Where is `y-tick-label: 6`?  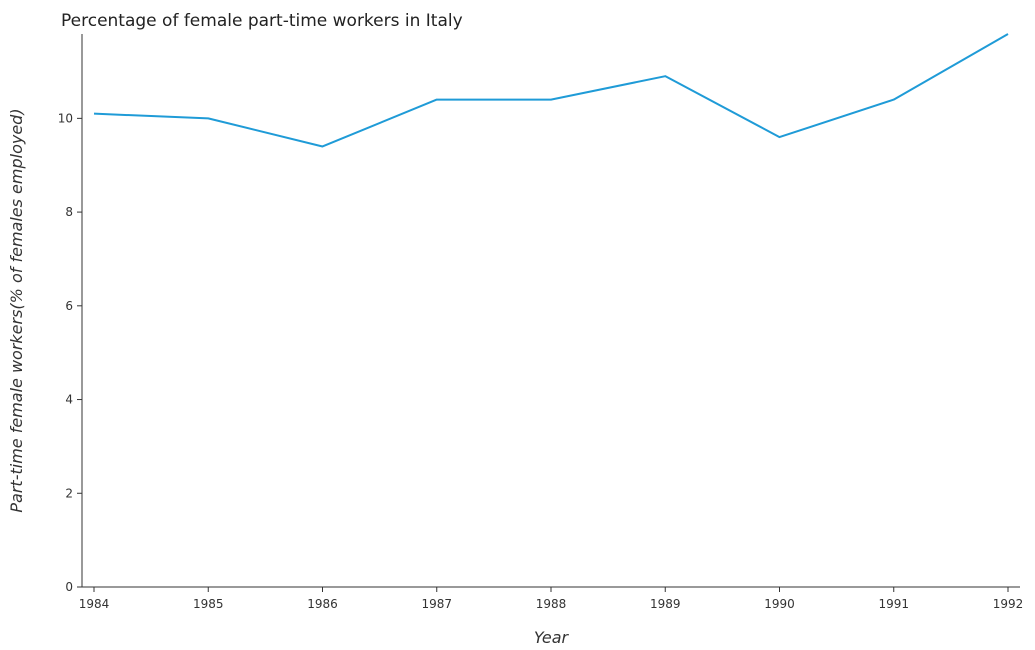 y-tick-label: 6 is located at coordinates (69, 306).